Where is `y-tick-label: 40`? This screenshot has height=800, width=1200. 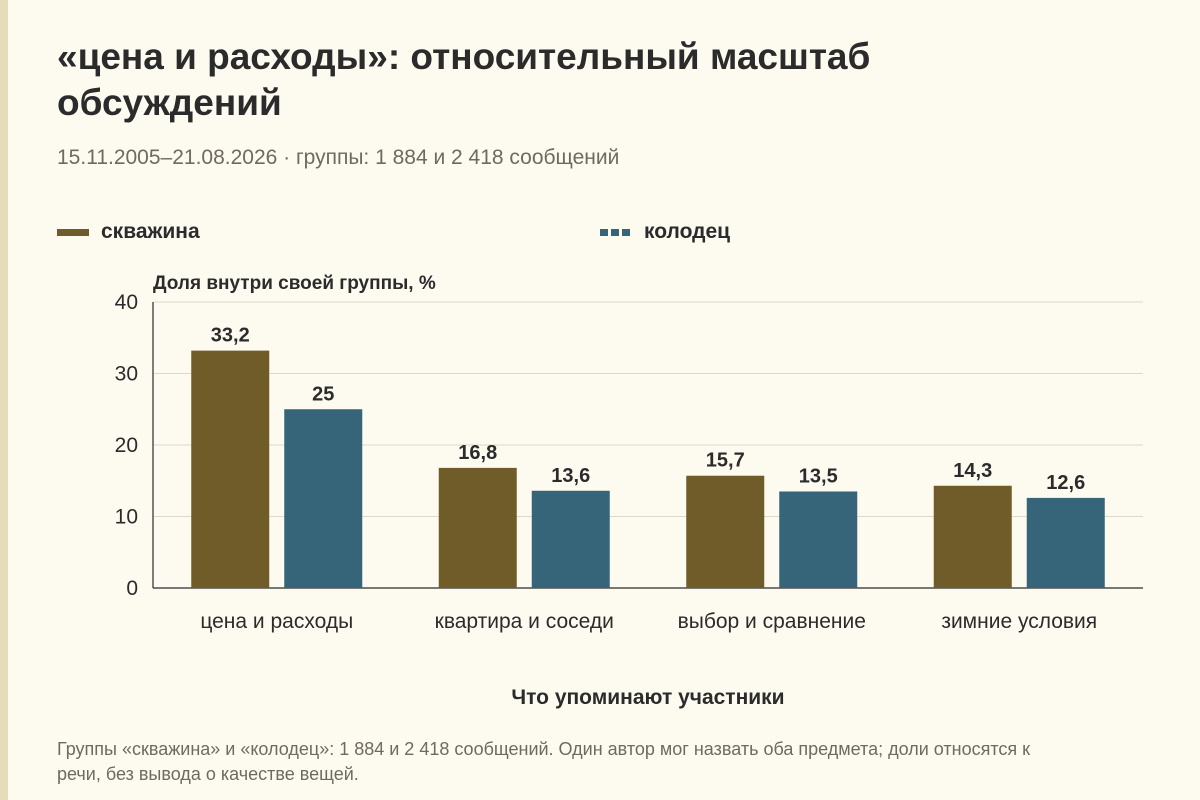
y-tick-label: 40 is located at coordinates (126, 302).